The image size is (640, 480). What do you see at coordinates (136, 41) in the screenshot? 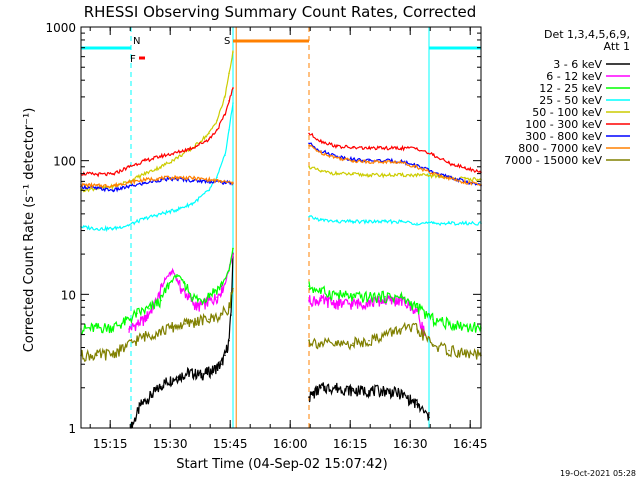
I see `flag-label-0: N` at bounding box center [136, 41].